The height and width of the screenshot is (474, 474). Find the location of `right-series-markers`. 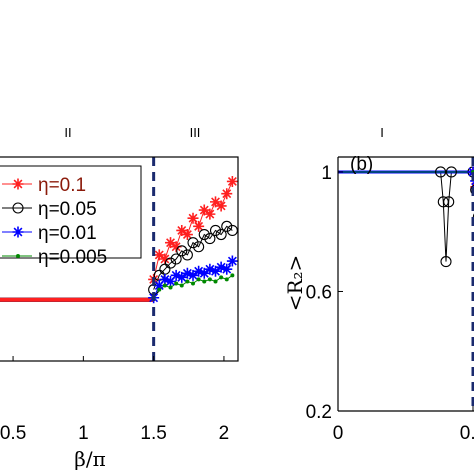

right-series-markers is located at coordinates (454, 217).